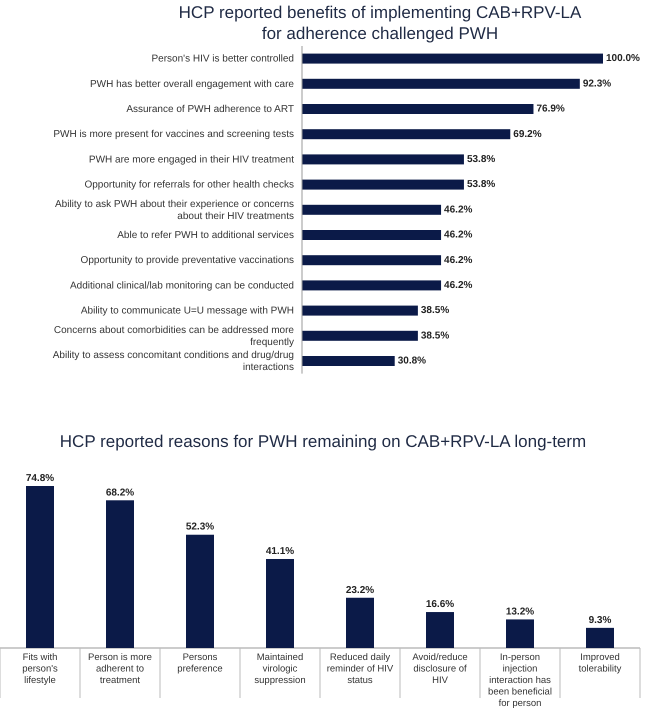 The width and height of the screenshot is (647, 708). Describe the element at coordinates (527, 134) in the screenshot. I see `data-label: 69.2%` at that location.